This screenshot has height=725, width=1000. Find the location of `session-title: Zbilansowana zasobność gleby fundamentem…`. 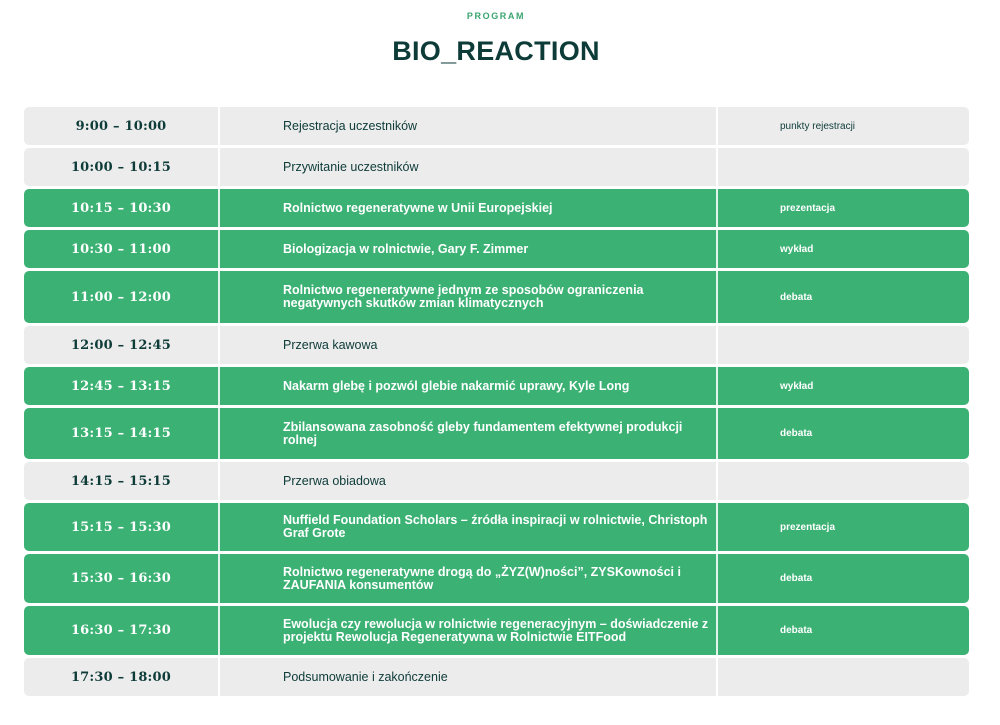

session-title: Zbilansowana zasobność gleby fundamentem… is located at coordinates (483, 433).